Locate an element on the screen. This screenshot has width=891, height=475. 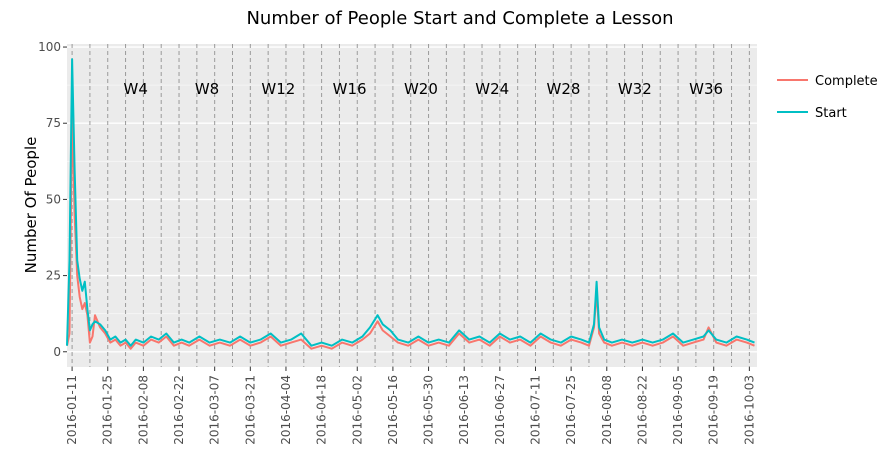
x-tick-label: 2016-03-21 is located at coordinates (250, 410).